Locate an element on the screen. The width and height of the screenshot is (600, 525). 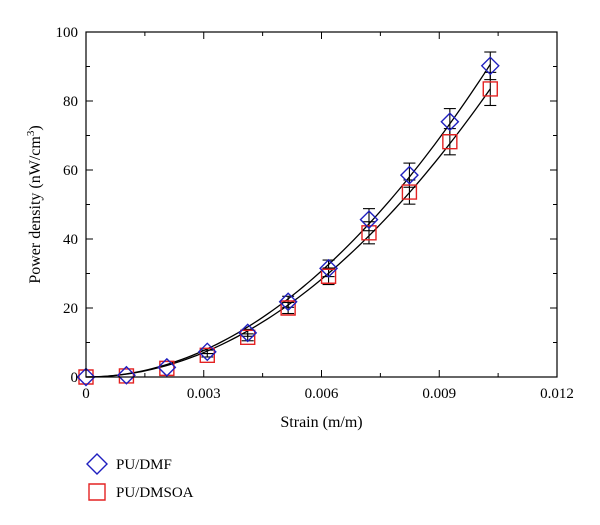
x-tick-label: 0.003 is located at coordinates (204, 394).